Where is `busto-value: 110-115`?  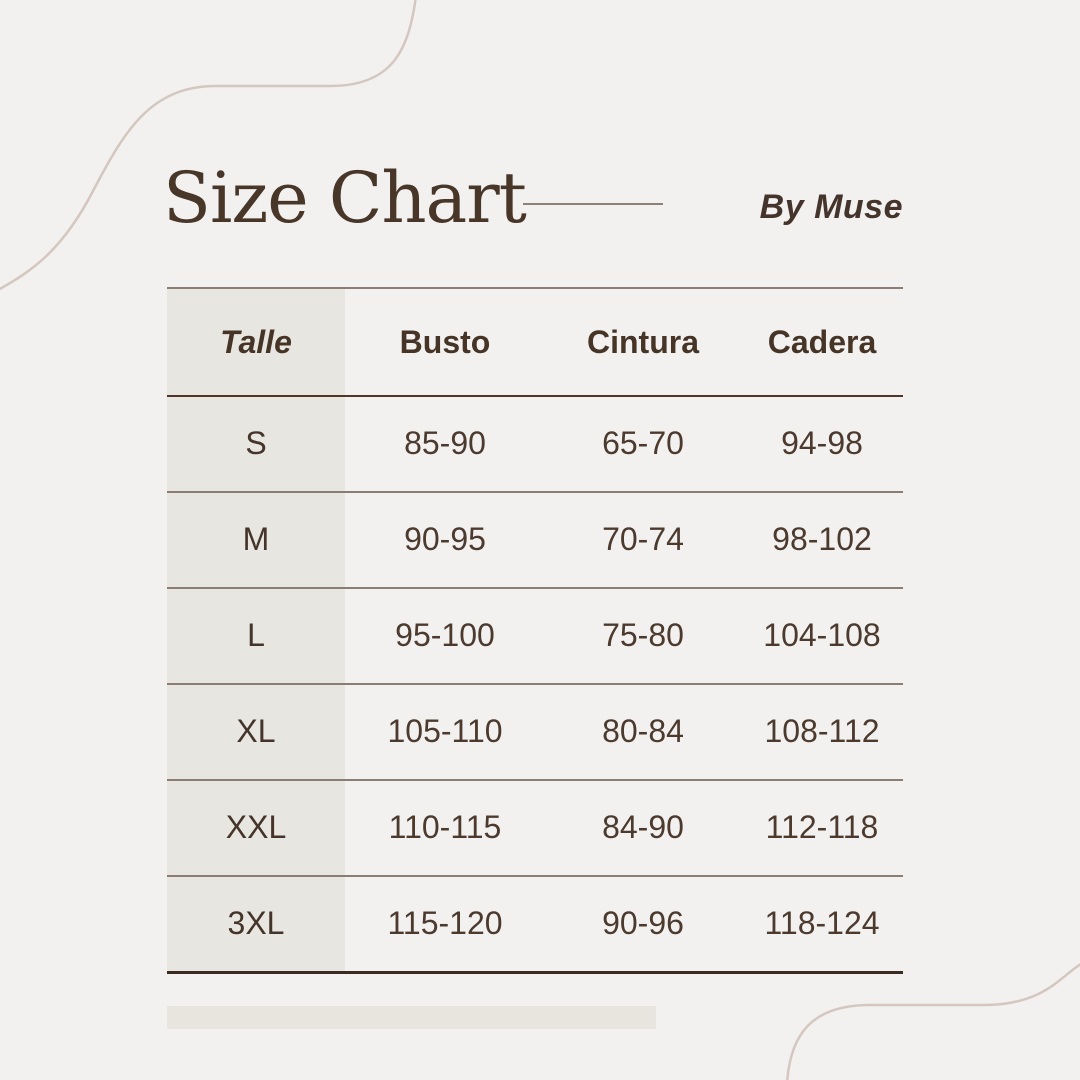 busto-value: 110-115 is located at coordinates (445, 826).